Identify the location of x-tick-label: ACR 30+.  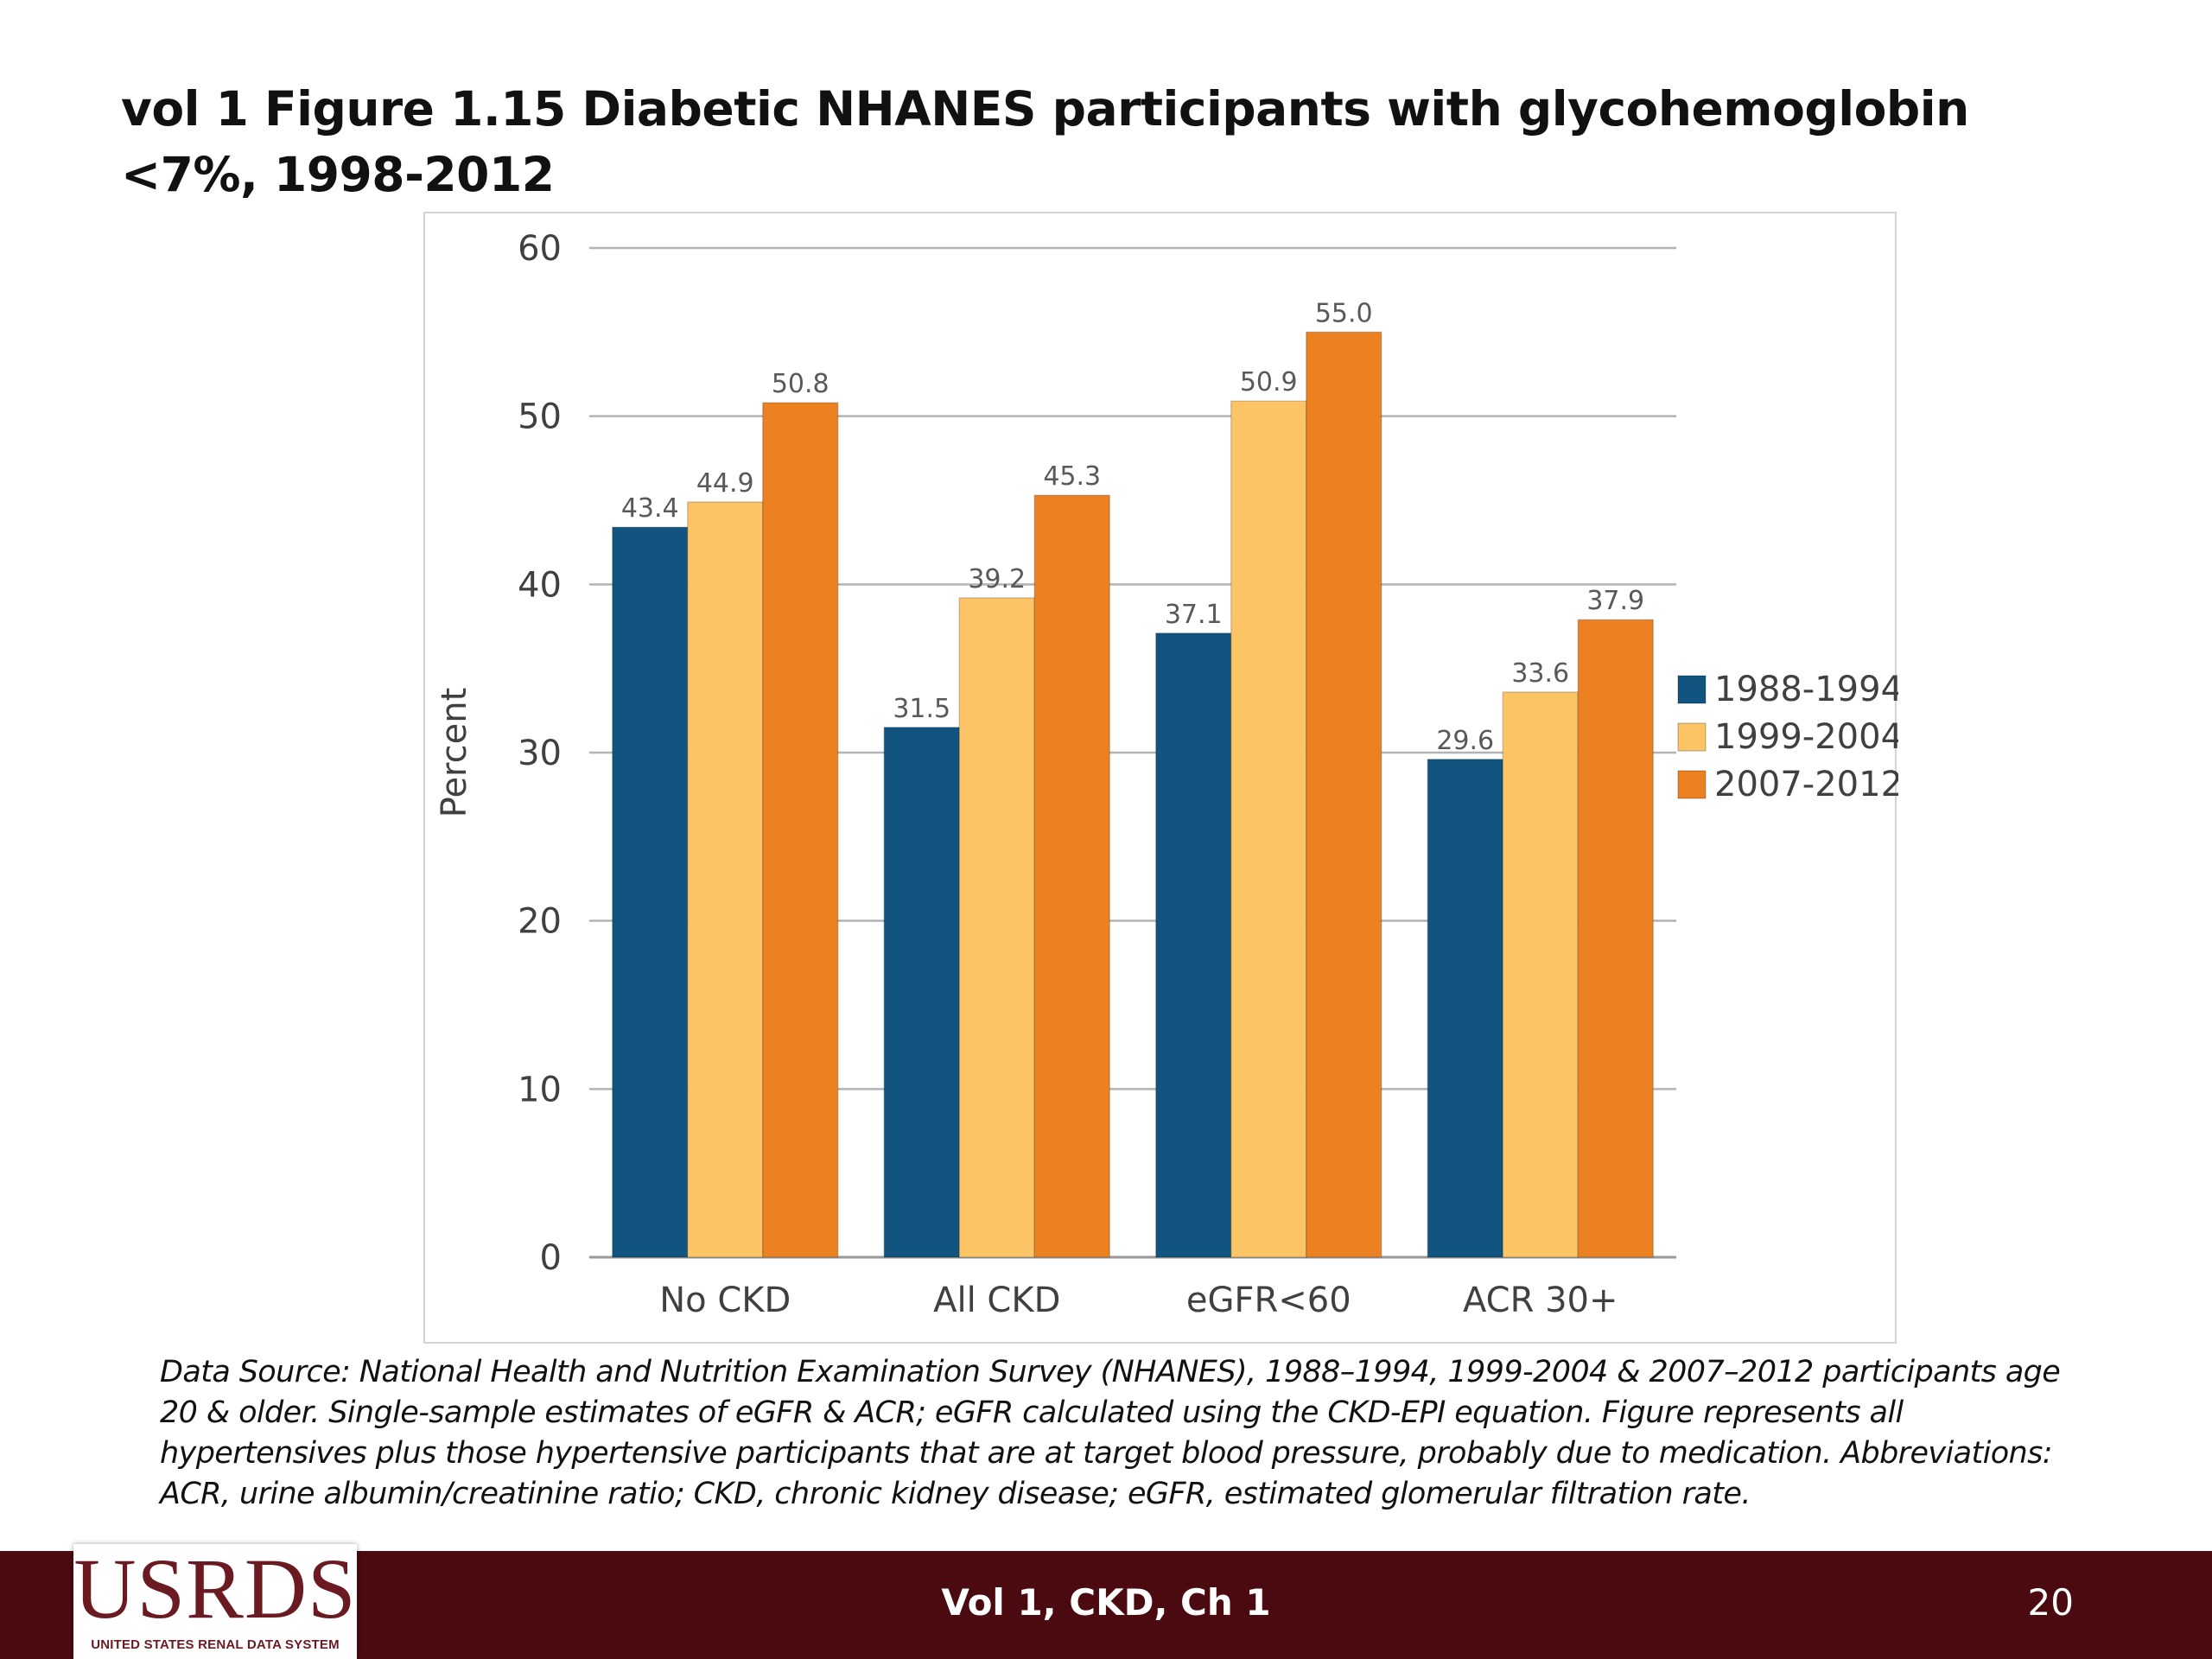
(1540, 1300).